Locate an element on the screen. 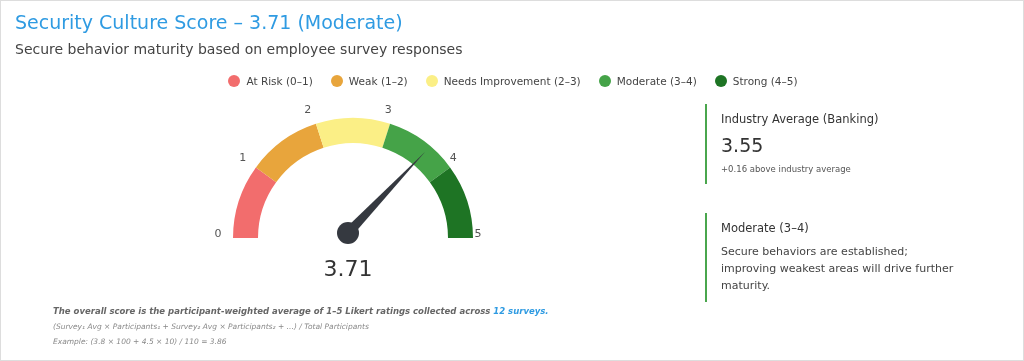  chart-title: Security Culture Score – 3.71 (Moderate) is located at coordinates (209, 22).